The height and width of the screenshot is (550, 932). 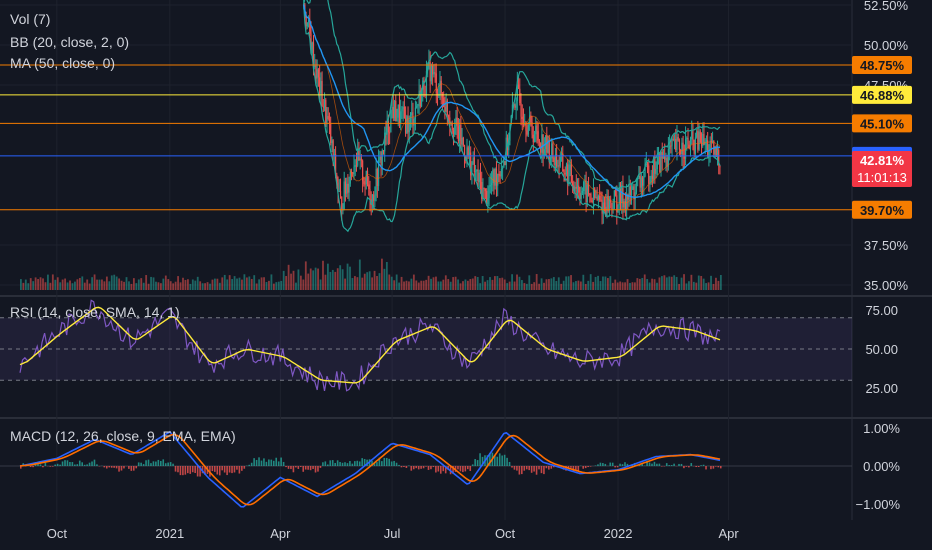 I want to click on macd-axis-label: 1.00%, so click(x=881, y=428).